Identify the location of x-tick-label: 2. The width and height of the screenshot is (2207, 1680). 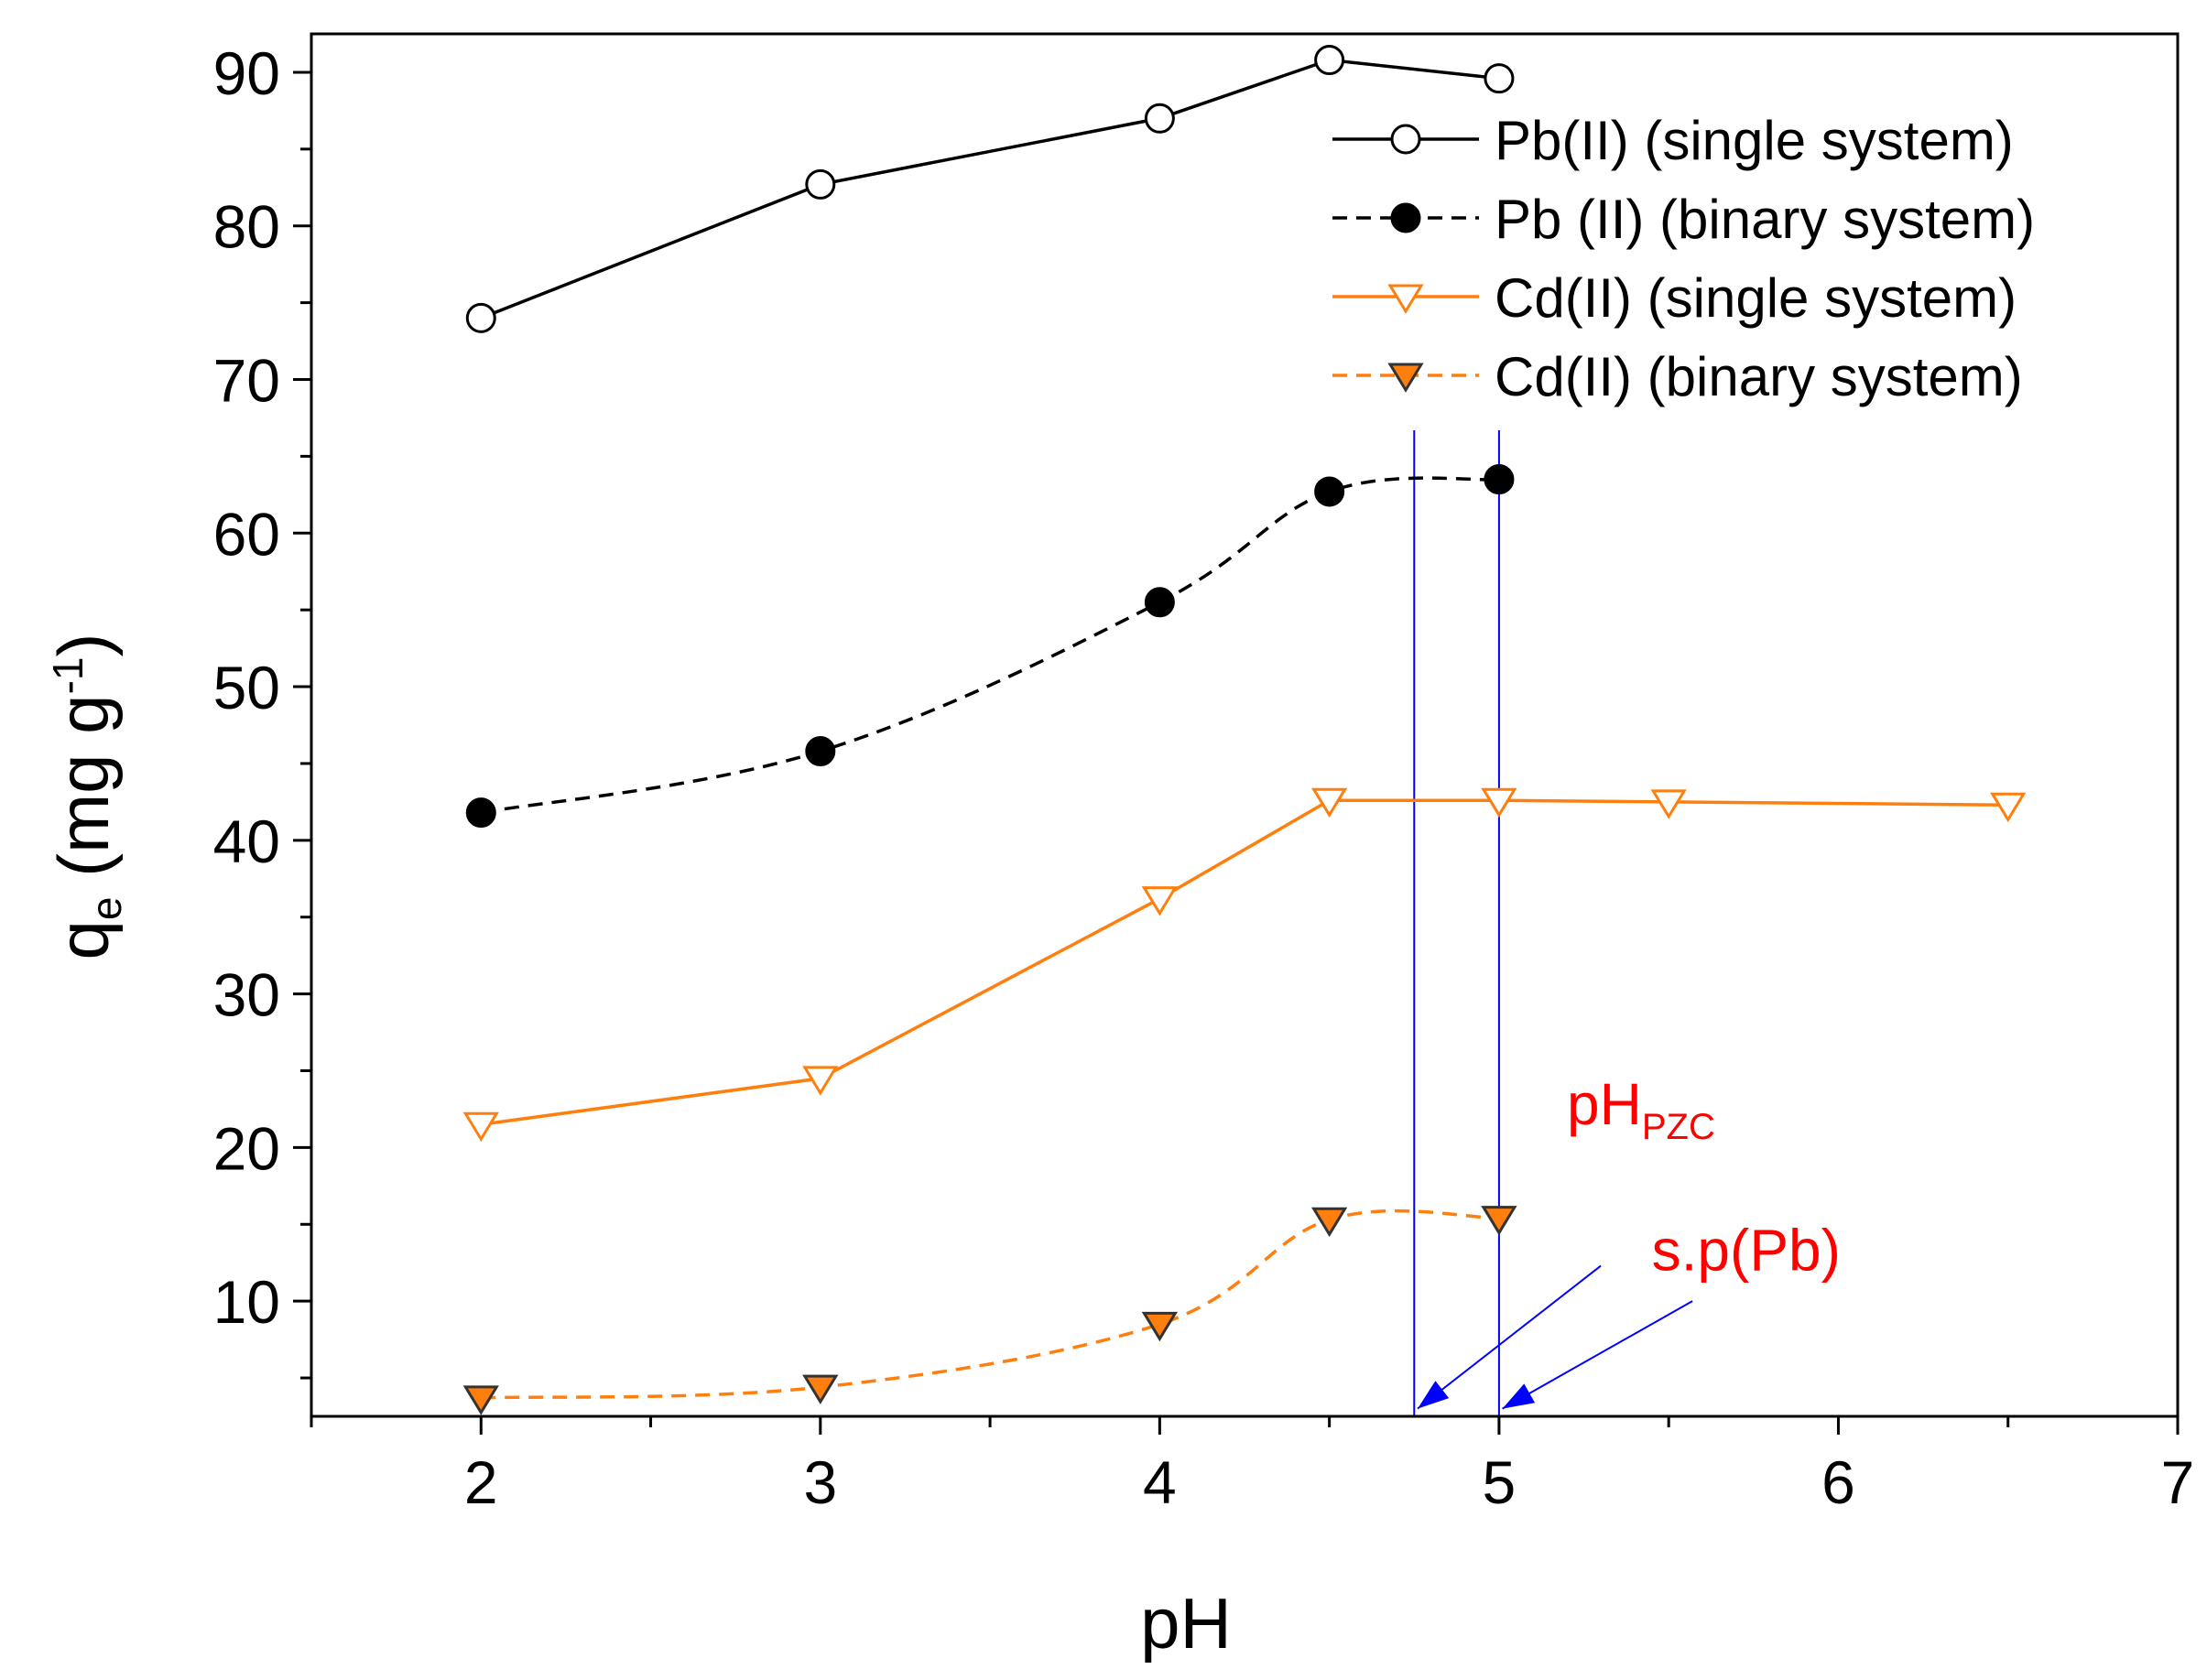
(481, 1482).